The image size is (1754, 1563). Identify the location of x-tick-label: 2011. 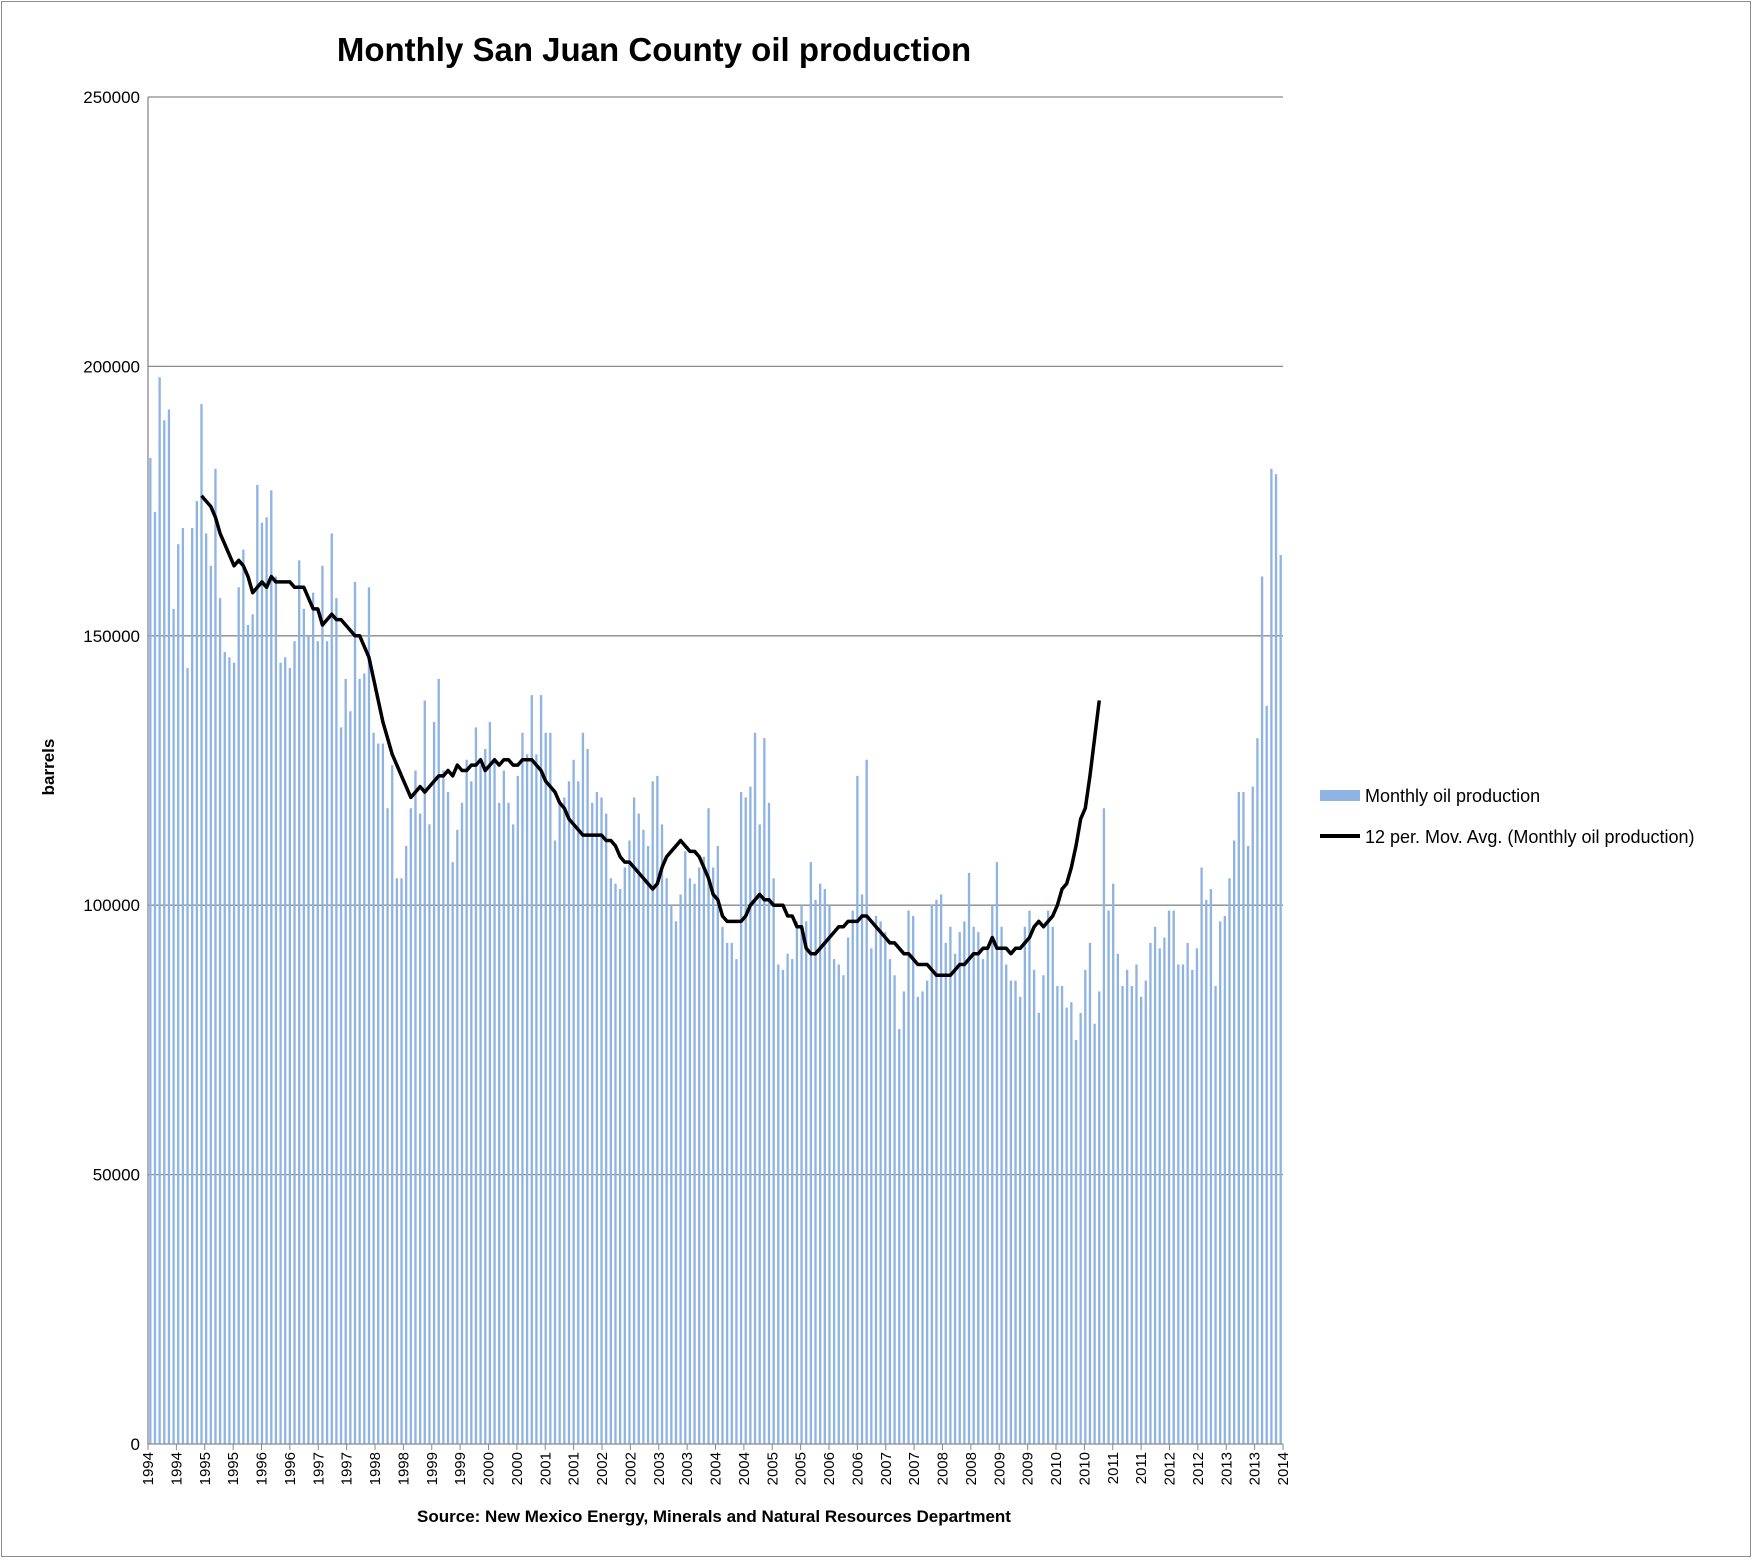
(1141, 1468).